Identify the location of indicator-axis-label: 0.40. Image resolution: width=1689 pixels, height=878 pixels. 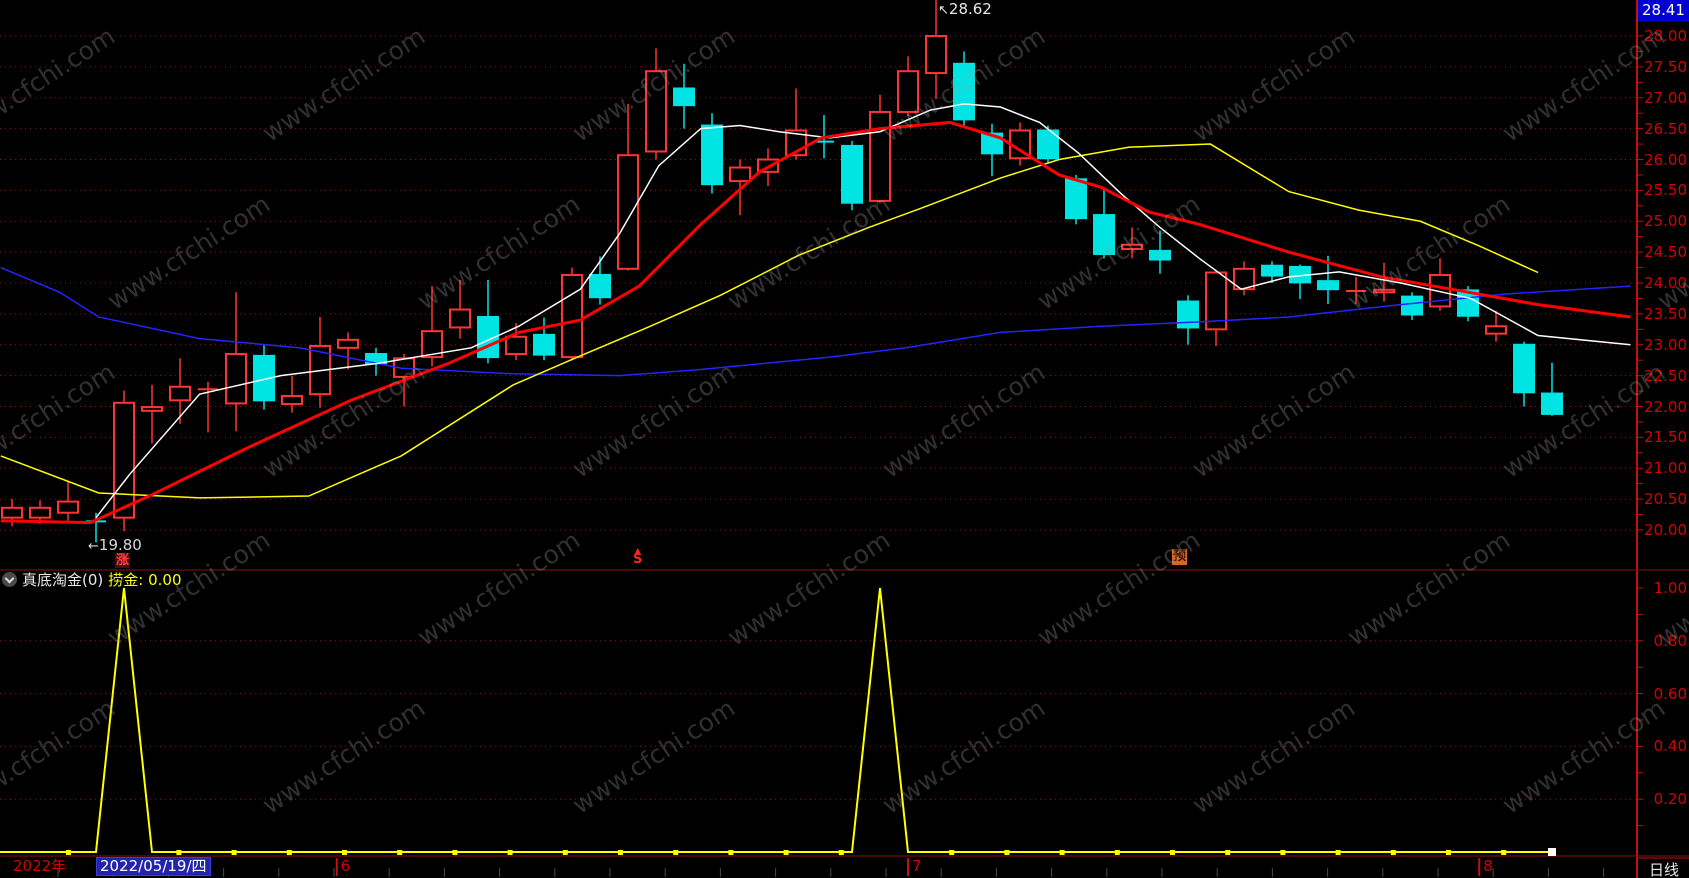
(1670, 746).